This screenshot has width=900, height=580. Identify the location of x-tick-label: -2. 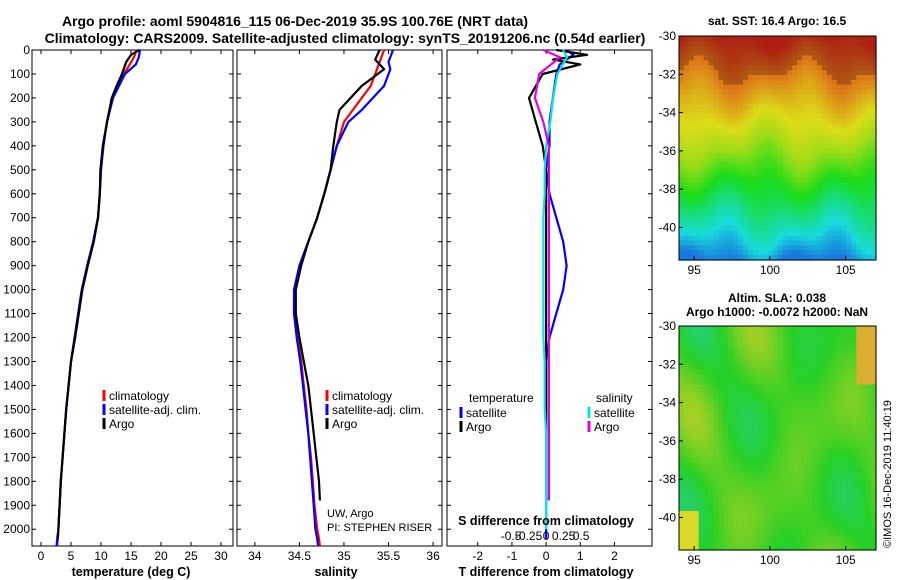
(477, 556).